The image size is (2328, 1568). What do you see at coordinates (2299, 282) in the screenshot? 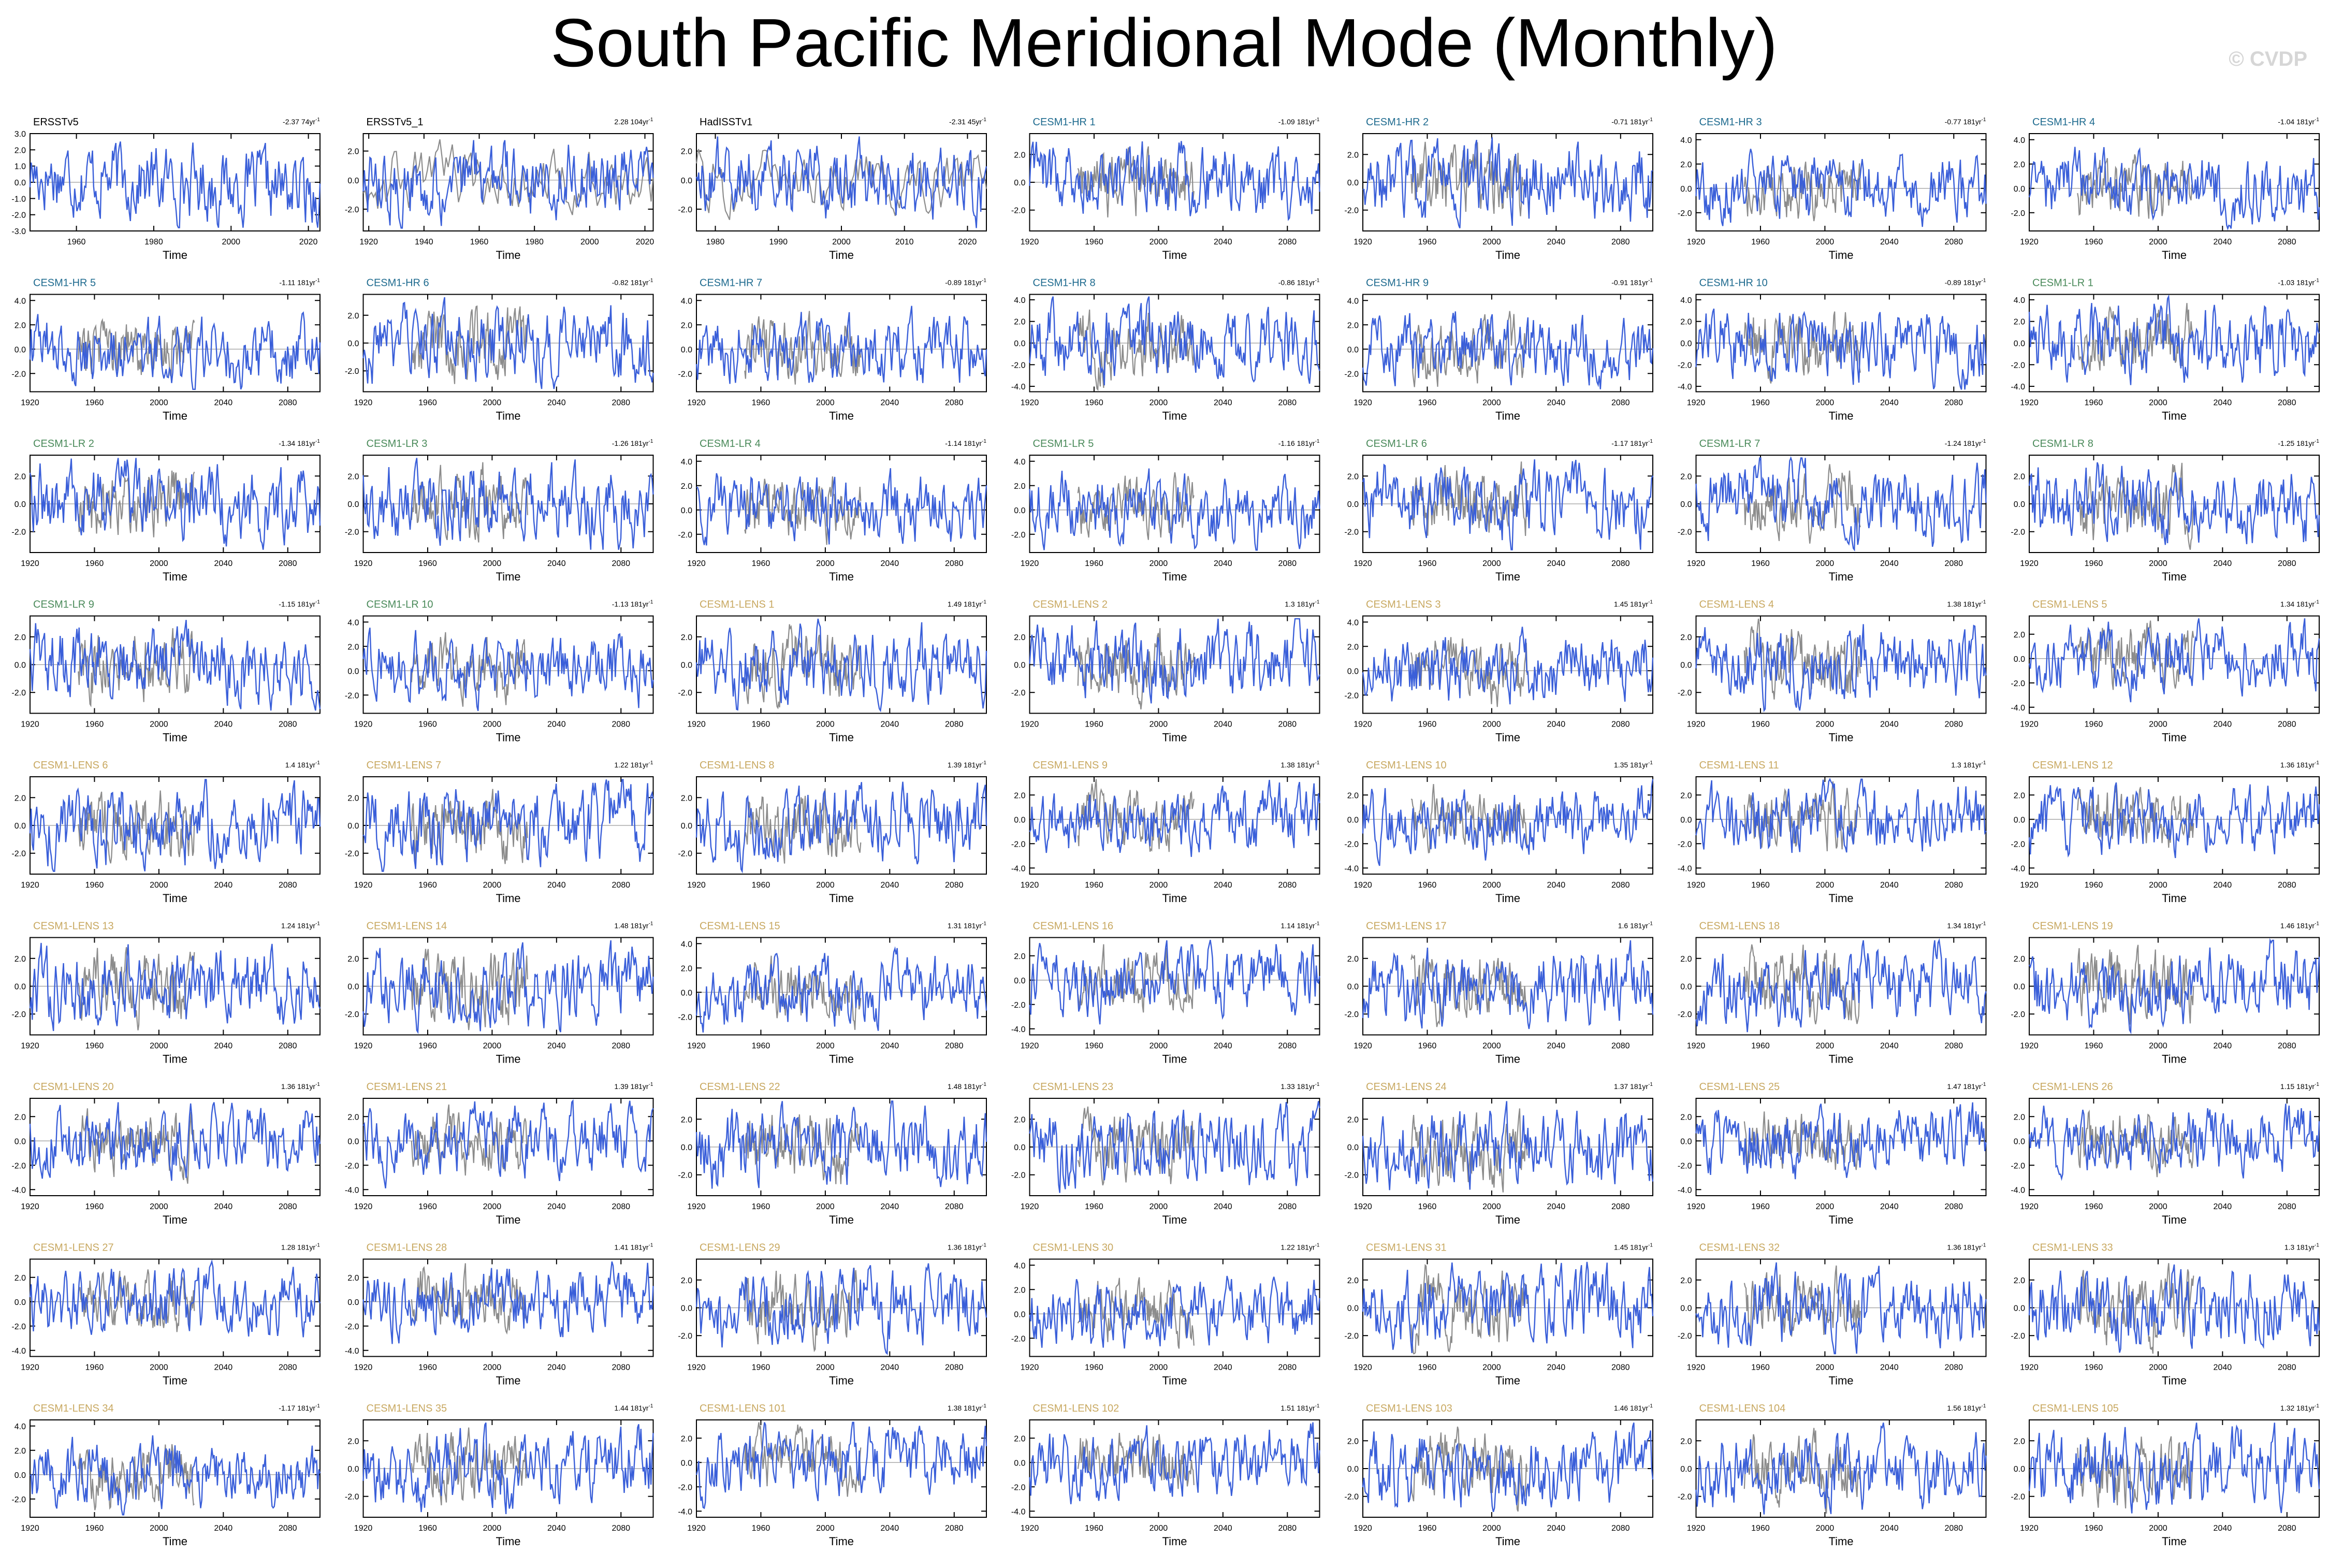
I see `trend-label: -1.03 181yr-1` at bounding box center [2299, 282].